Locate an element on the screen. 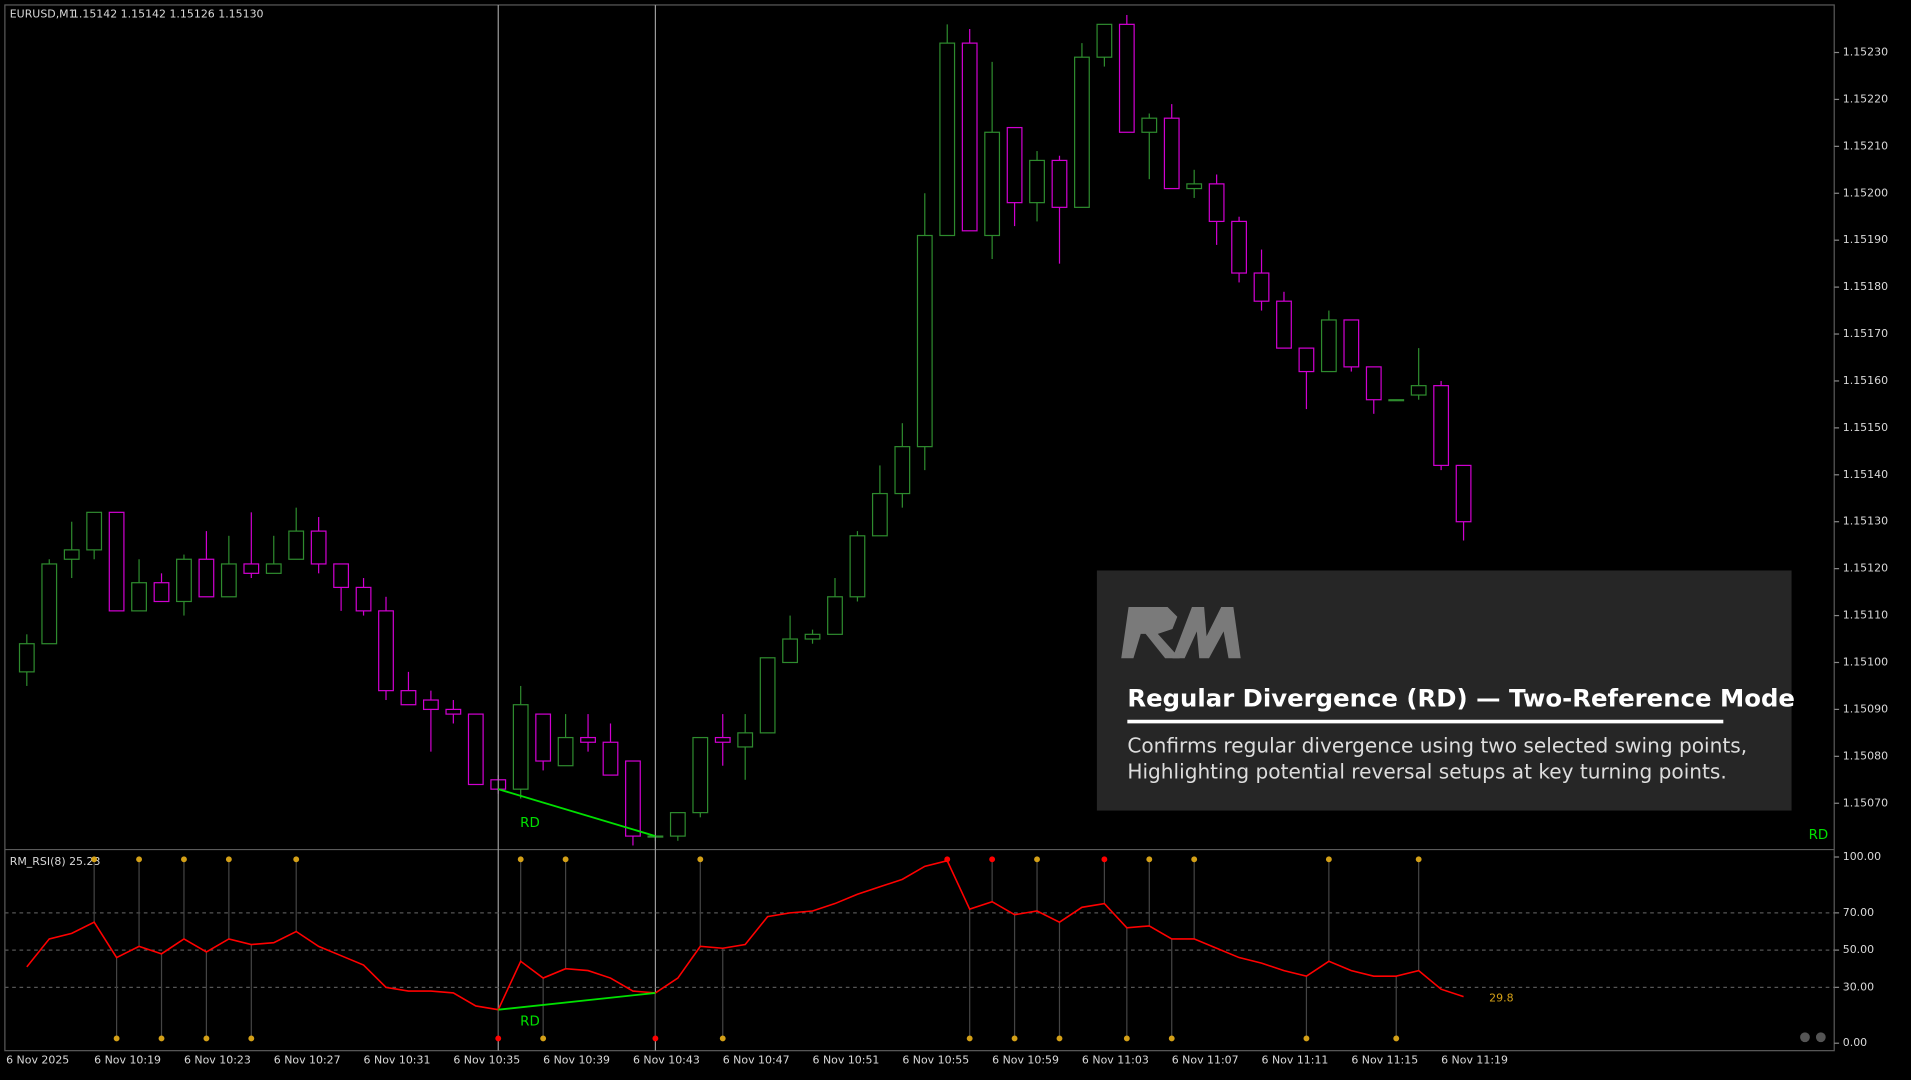 Image resolution: width=1911 pixels, height=1080 pixels. y-tick-label: 1.15130 is located at coordinates (1865, 521).